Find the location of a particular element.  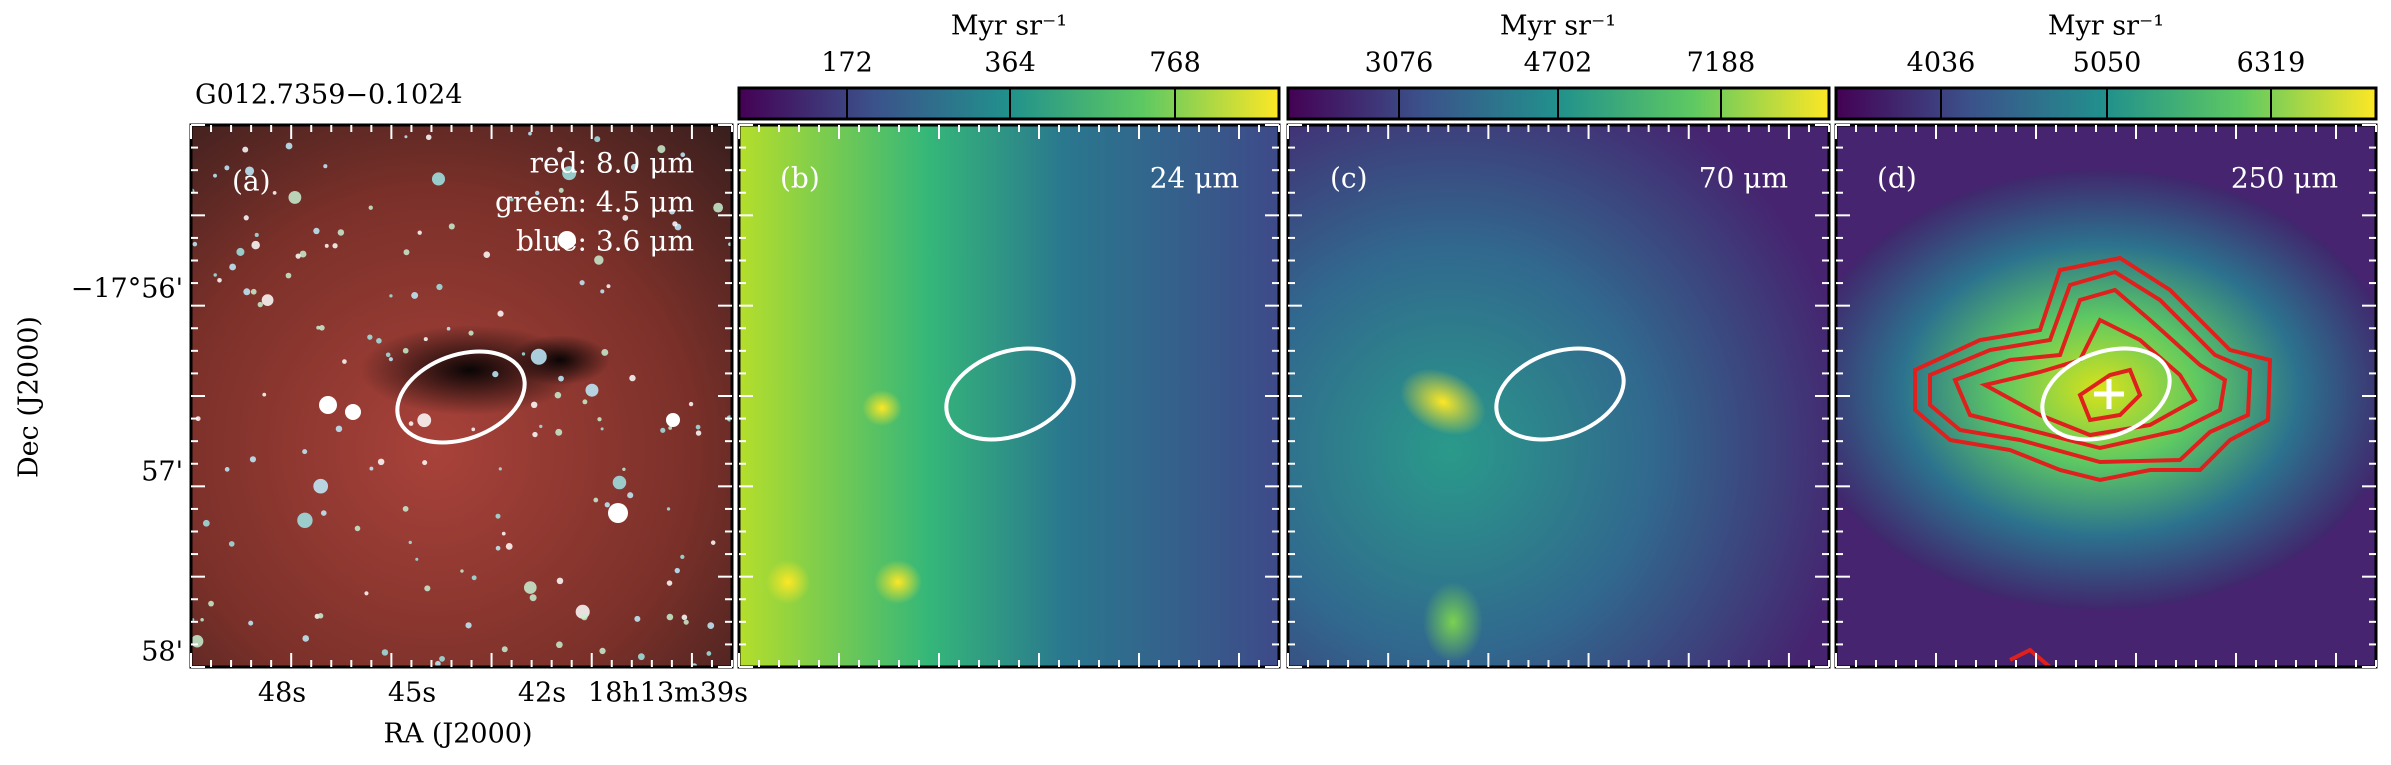

band-label: 24 μm is located at coordinates (1194, 178).